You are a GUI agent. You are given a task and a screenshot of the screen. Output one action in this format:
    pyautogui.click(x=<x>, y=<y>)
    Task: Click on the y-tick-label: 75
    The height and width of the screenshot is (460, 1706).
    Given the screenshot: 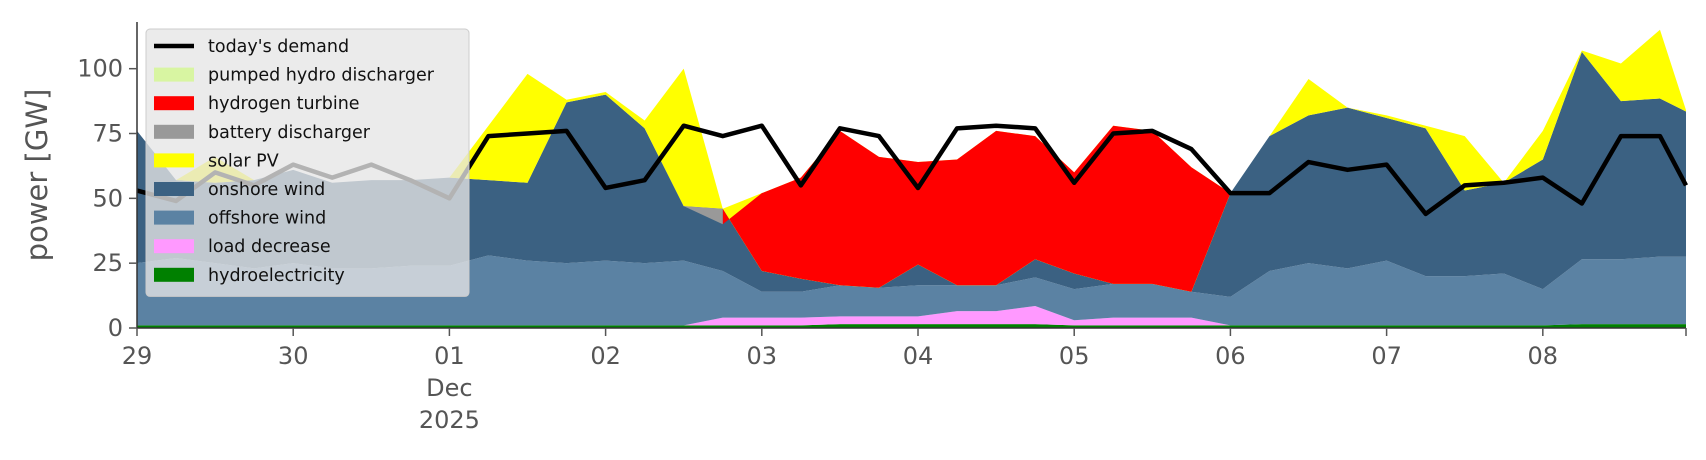 What is the action you would take?
    pyautogui.click(x=107, y=134)
    